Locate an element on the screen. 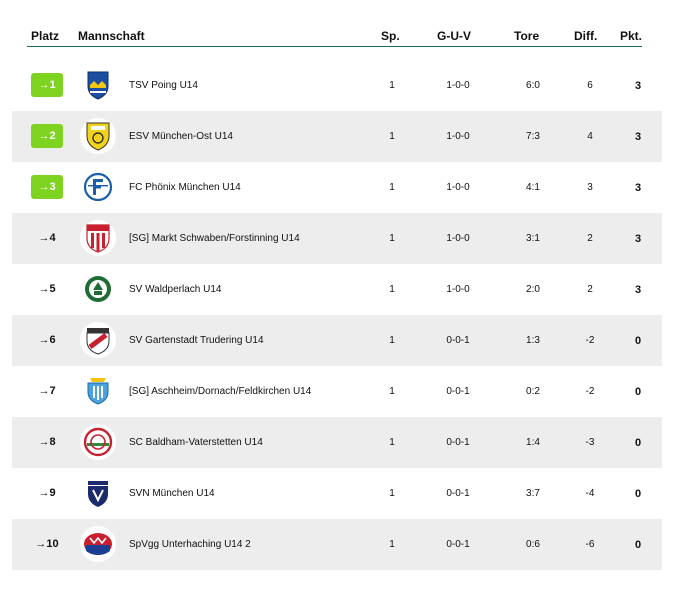 Image resolution: width=685 pixels, height=597 pixels. goal-difference: -2 is located at coordinates (590, 391).